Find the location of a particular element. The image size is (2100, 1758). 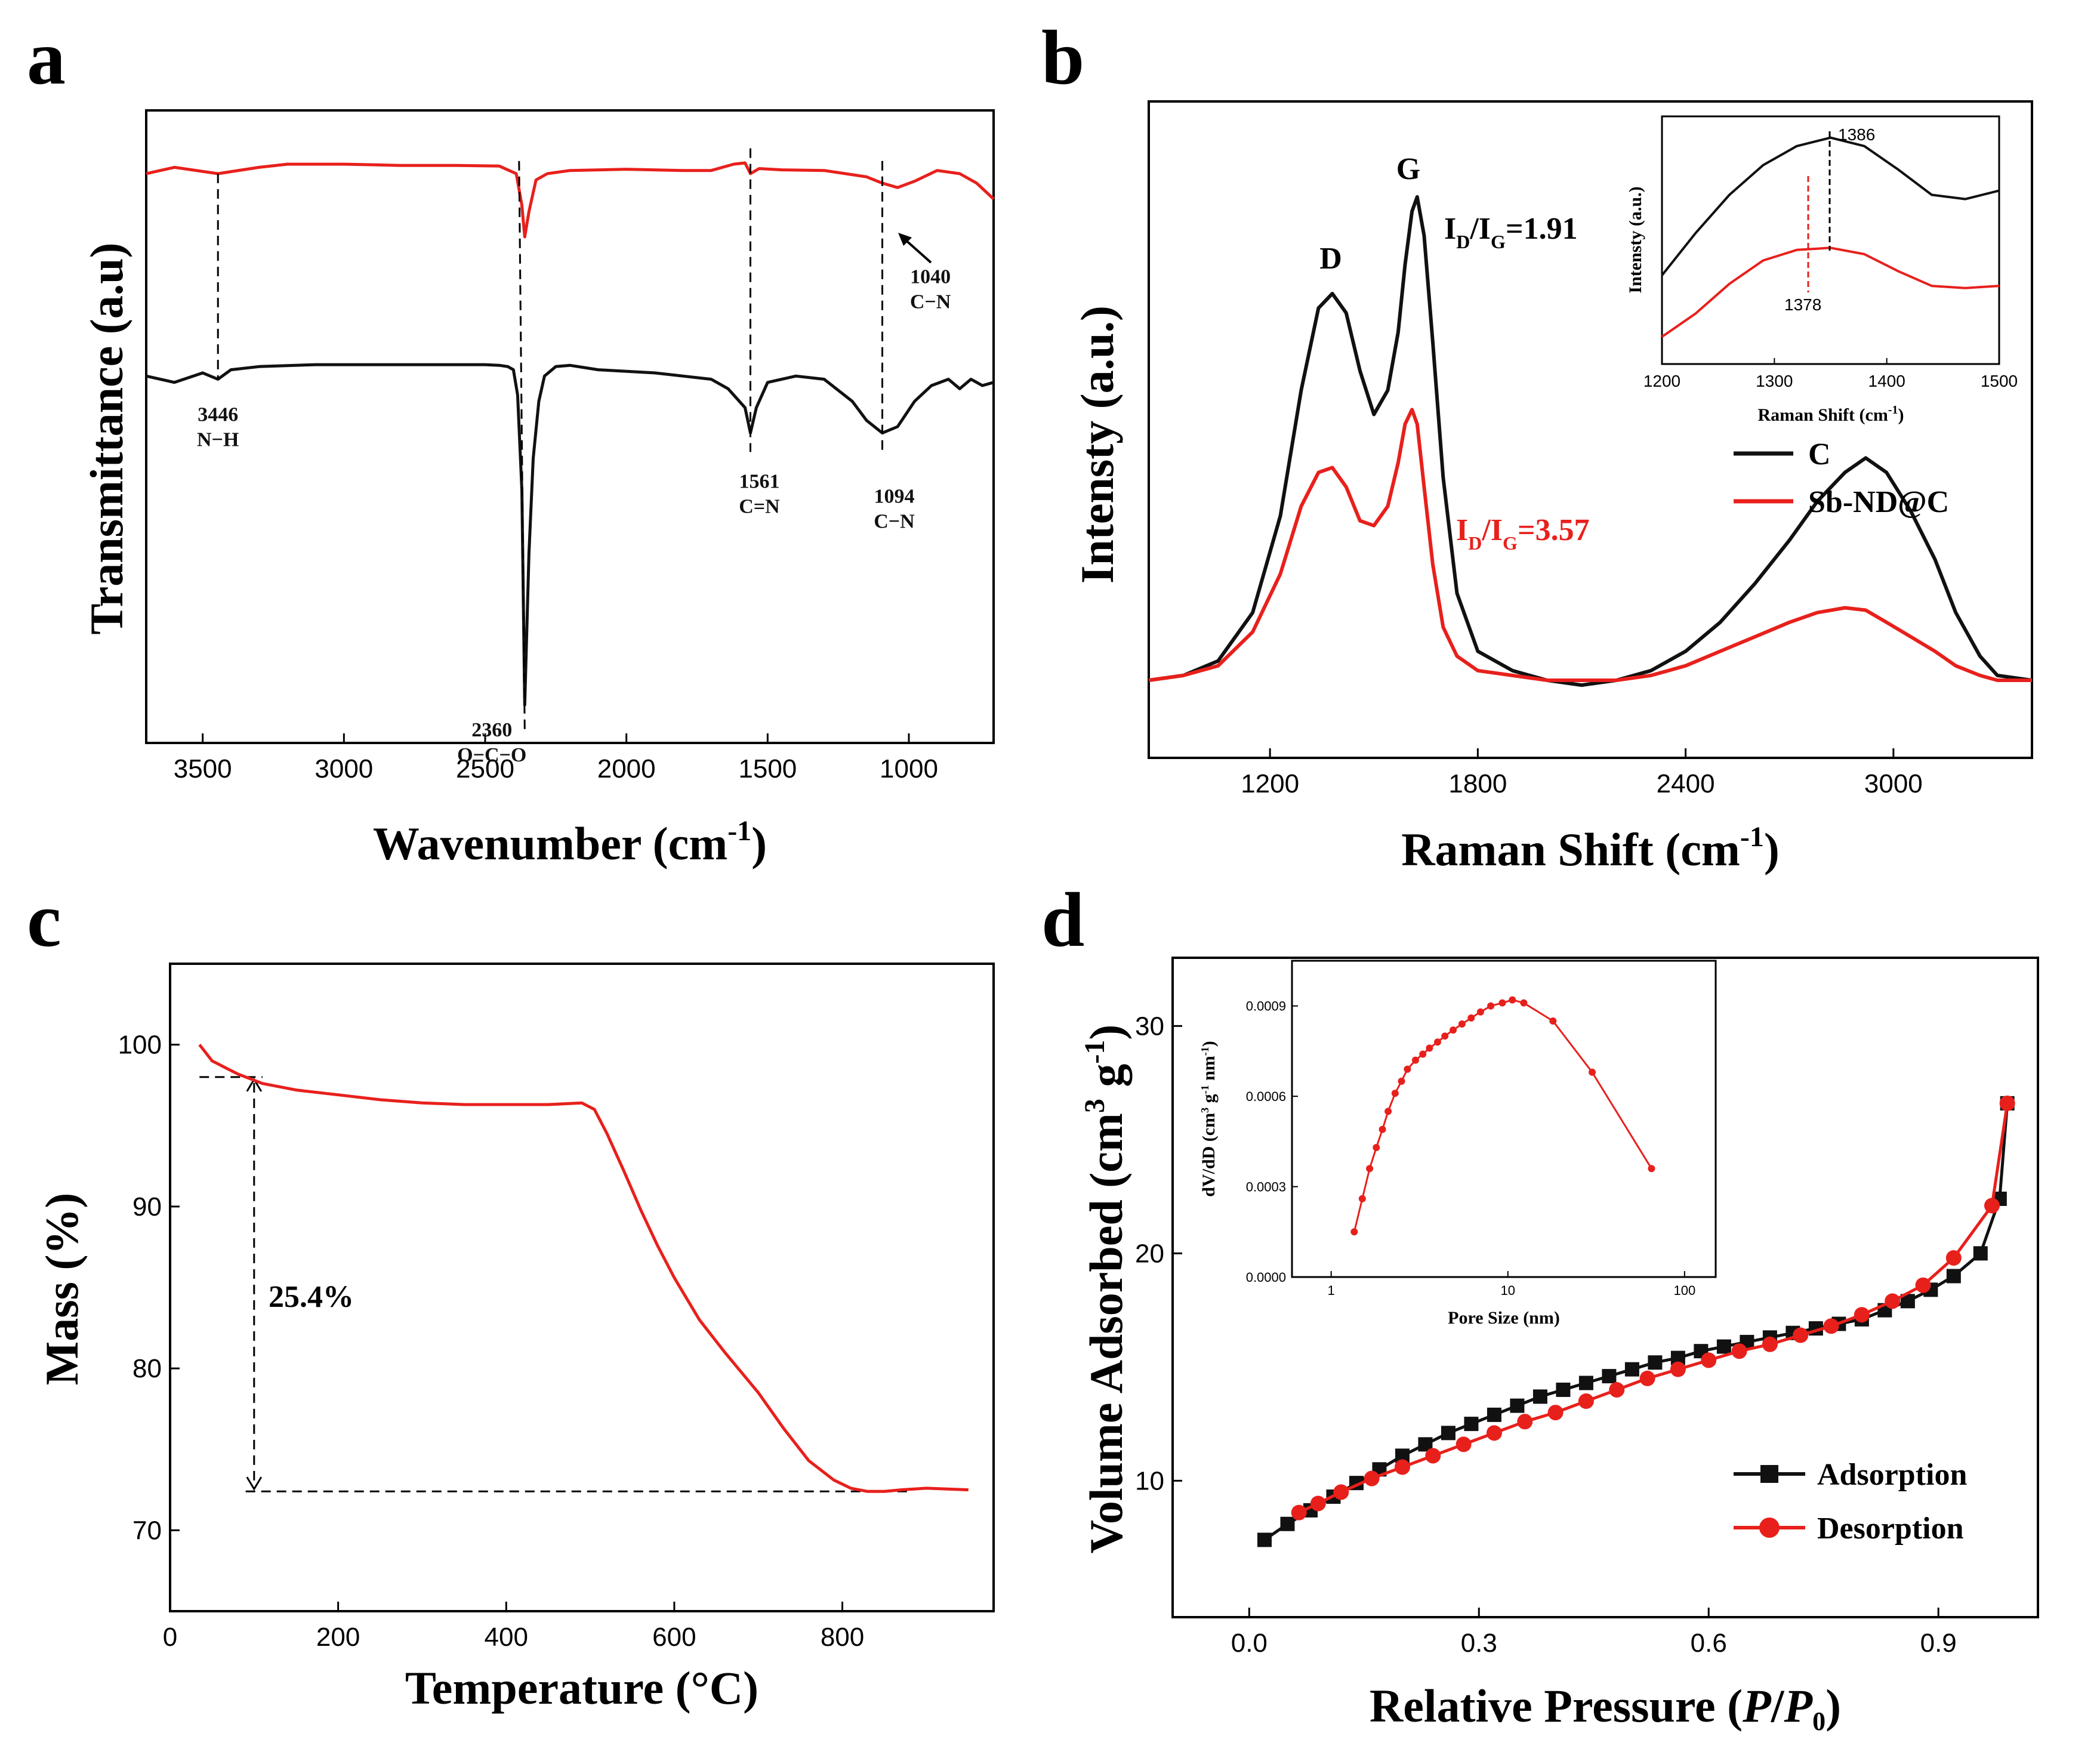

d-x-tick-label: 0.0 is located at coordinates (1249, 1644).